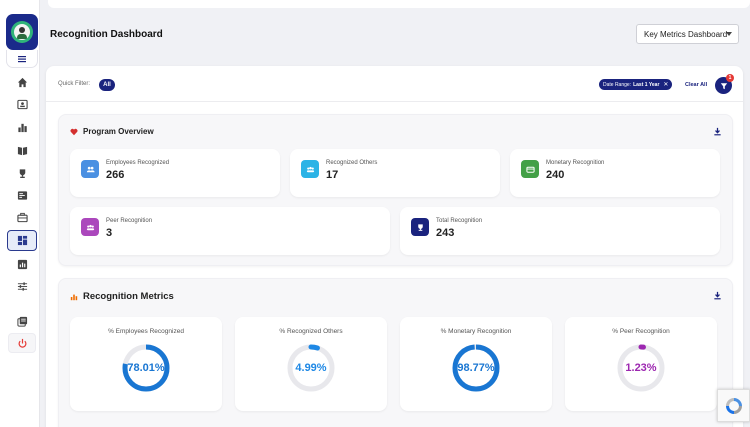 The height and width of the screenshot is (427, 750). I want to click on sidebar-item-programs, so click(22, 150).